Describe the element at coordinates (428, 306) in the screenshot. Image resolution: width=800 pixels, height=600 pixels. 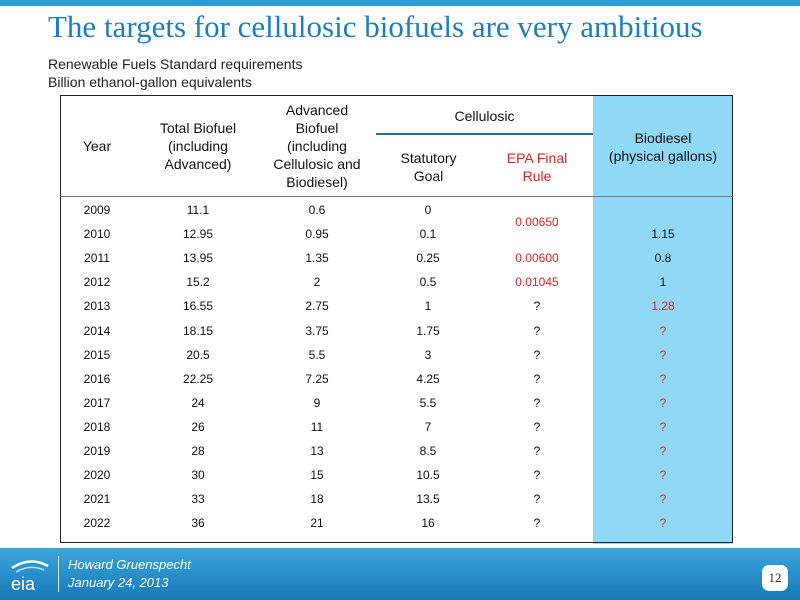
I see `cell-statutory: 1` at that location.